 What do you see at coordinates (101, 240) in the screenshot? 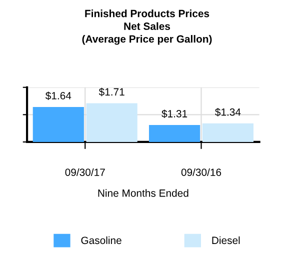
I see `legend-label: Gasoline` at bounding box center [101, 240].